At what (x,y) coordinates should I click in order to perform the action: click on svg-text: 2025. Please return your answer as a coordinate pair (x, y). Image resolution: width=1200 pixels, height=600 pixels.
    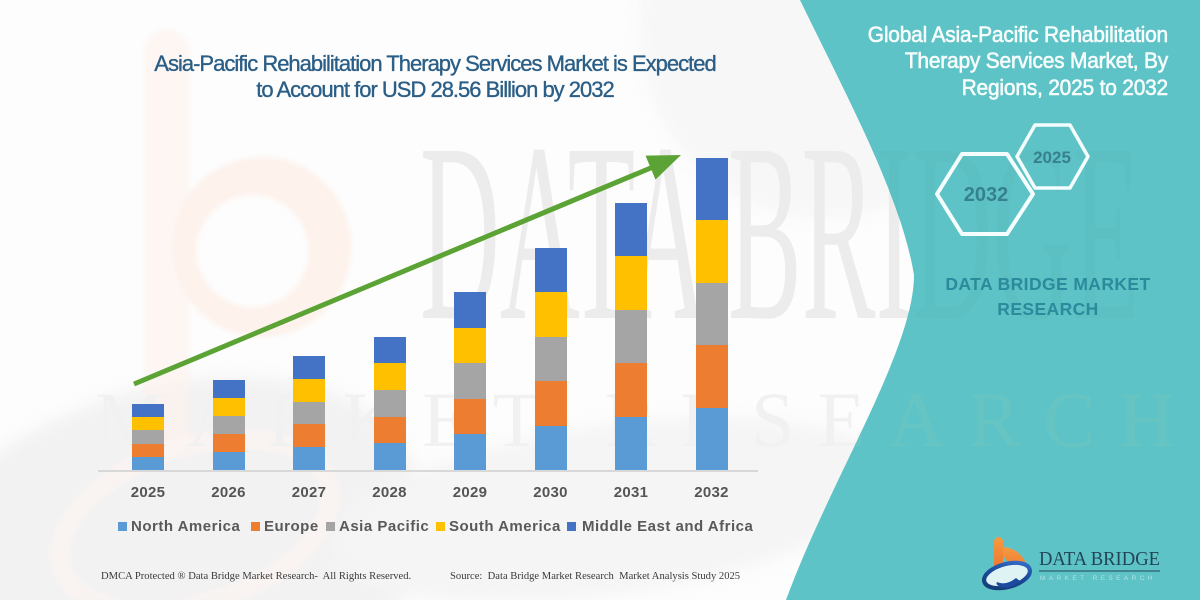
    Looking at the image, I should click on (1052, 157).